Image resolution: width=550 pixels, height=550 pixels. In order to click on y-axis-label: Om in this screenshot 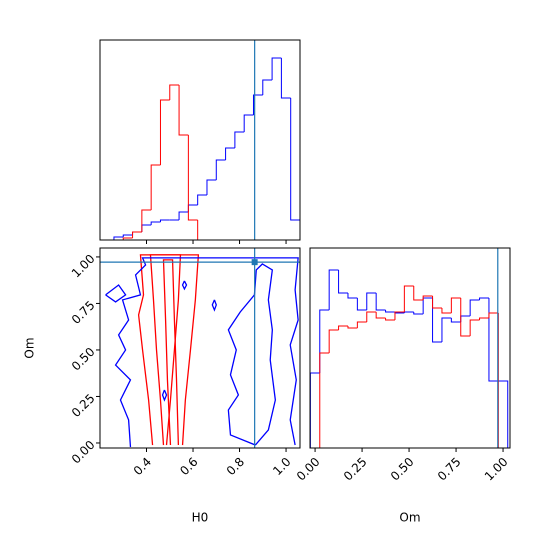, I will do `click(30, 347)`.